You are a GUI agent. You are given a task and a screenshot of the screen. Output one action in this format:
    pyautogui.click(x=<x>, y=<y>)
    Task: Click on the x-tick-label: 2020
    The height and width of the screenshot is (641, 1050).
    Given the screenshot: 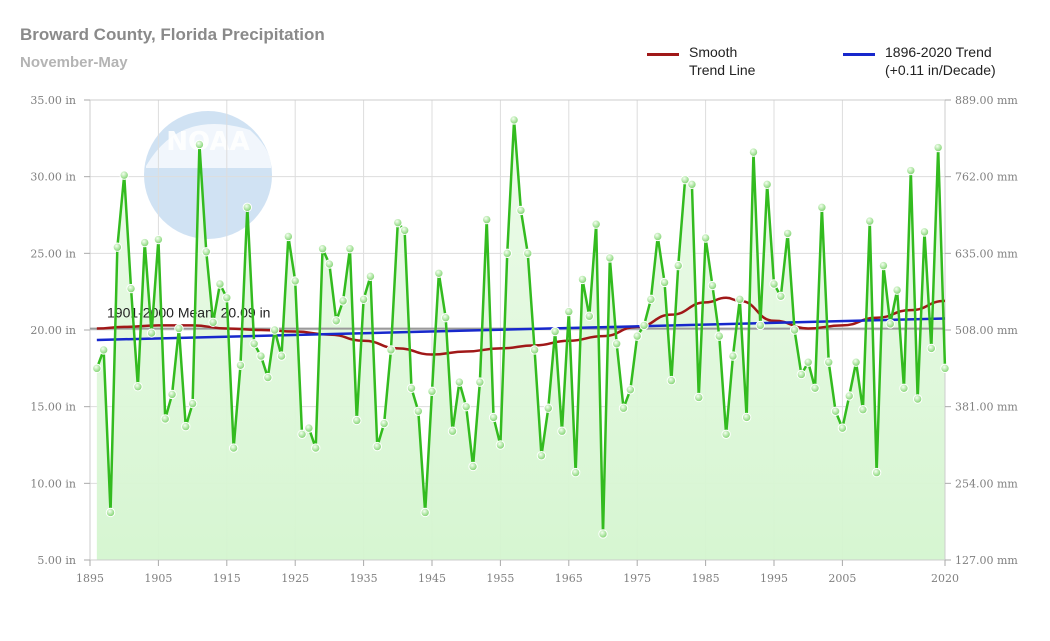 What is the action you would take?
    pyautogui.click(x=945, y=578)
    